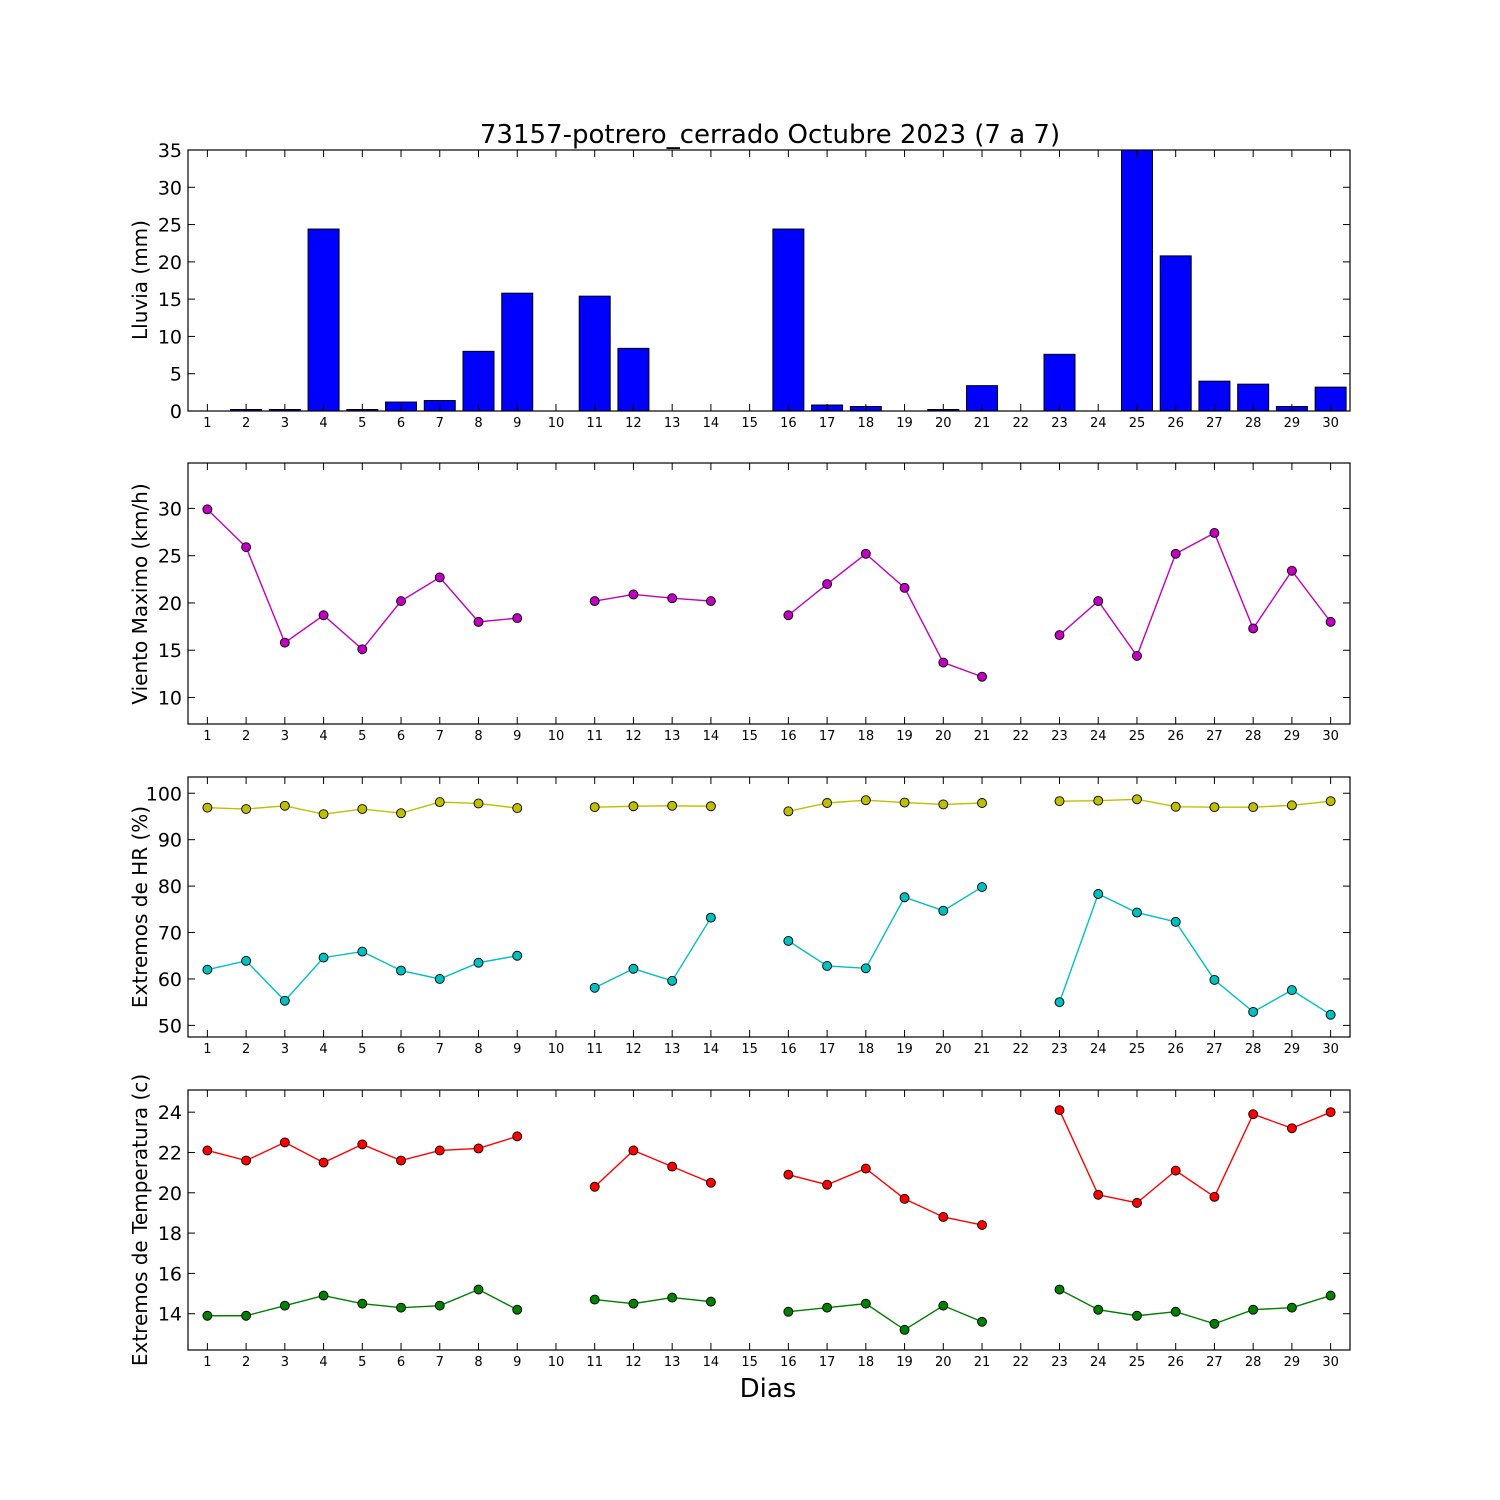 Image resolution: width=1500 pixels, height=1500 pixels. I want to click on xtick-label: 22, so click(1020, 736).